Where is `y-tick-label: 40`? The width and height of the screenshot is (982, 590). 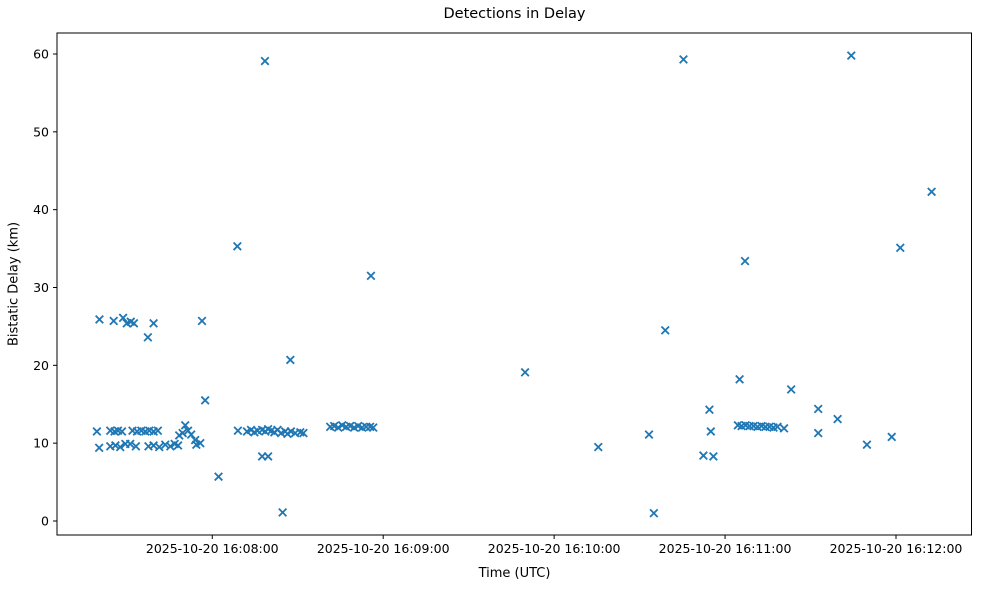
y-tick-label: 40 is located at coordinates (41, 209).